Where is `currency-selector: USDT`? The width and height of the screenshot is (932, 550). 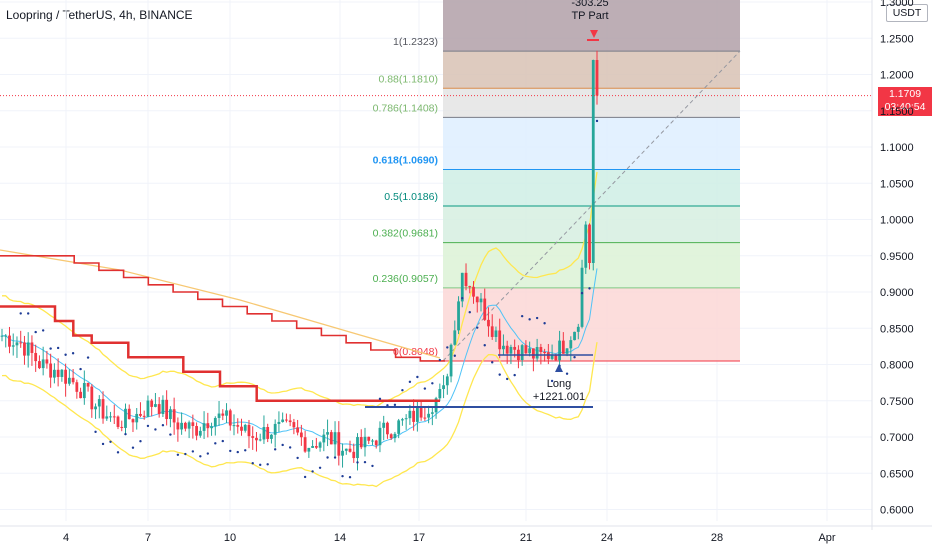
currency-selector: USDT is located at coordinates (907, 13).